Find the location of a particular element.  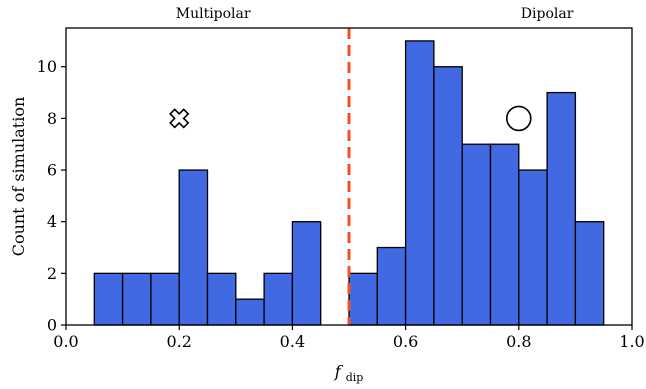

y-axis-label: Count of simulation is located at coordinates (18, 177).